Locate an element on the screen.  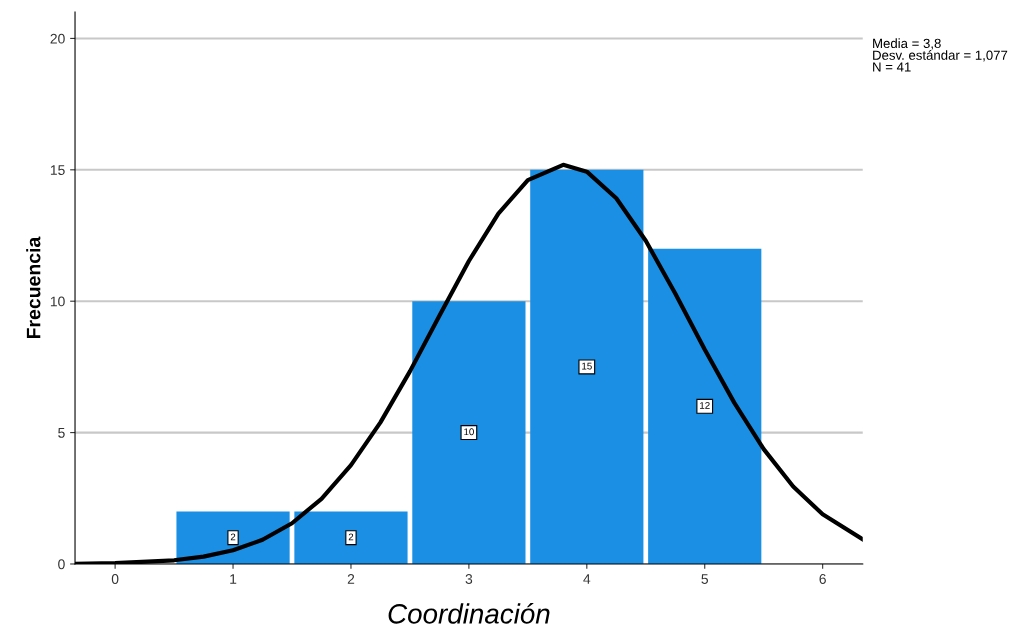
y-axis-title: Frecuencia is located at coordinates (33, 287).